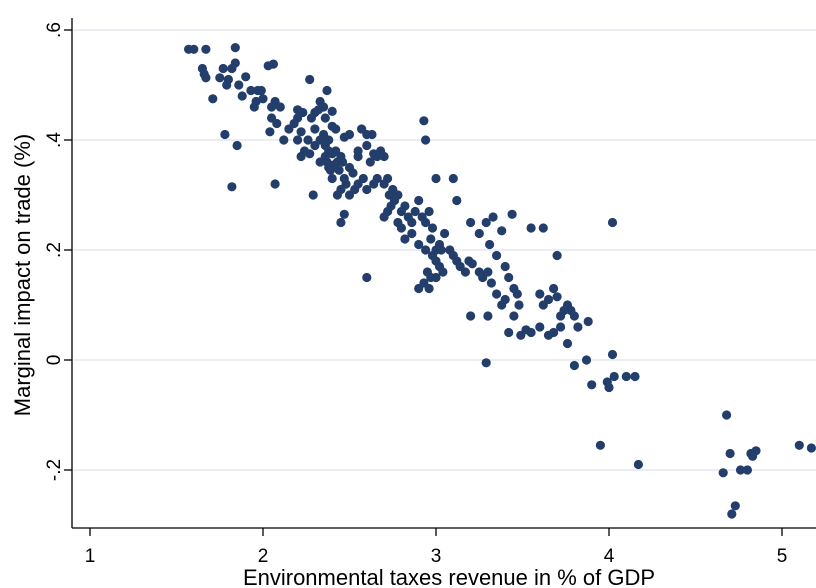 Image resolution: width=816 pixels, height=588 pixels. I want to click on y-tick-label: .6, so click(54, 30).